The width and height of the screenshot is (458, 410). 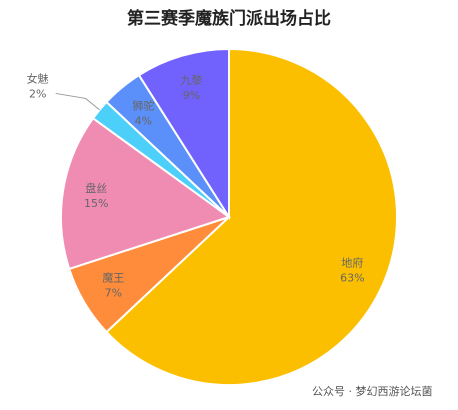 What do you see at coordinates (352, 277) in the screenshot?
I see `value-label: 63%` at bounding box center [352, 277].